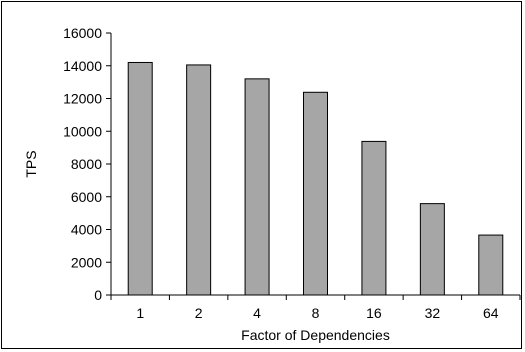  I want to click on y-axis-title: TPS, so click(31, 163).